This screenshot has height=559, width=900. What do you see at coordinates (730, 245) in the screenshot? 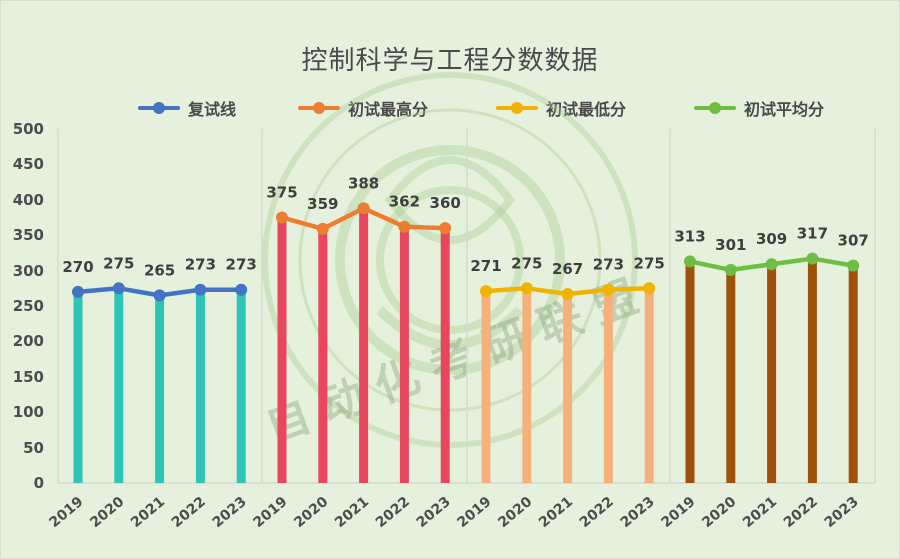
I see `data-label: 301` at bounding box center [730, 245].